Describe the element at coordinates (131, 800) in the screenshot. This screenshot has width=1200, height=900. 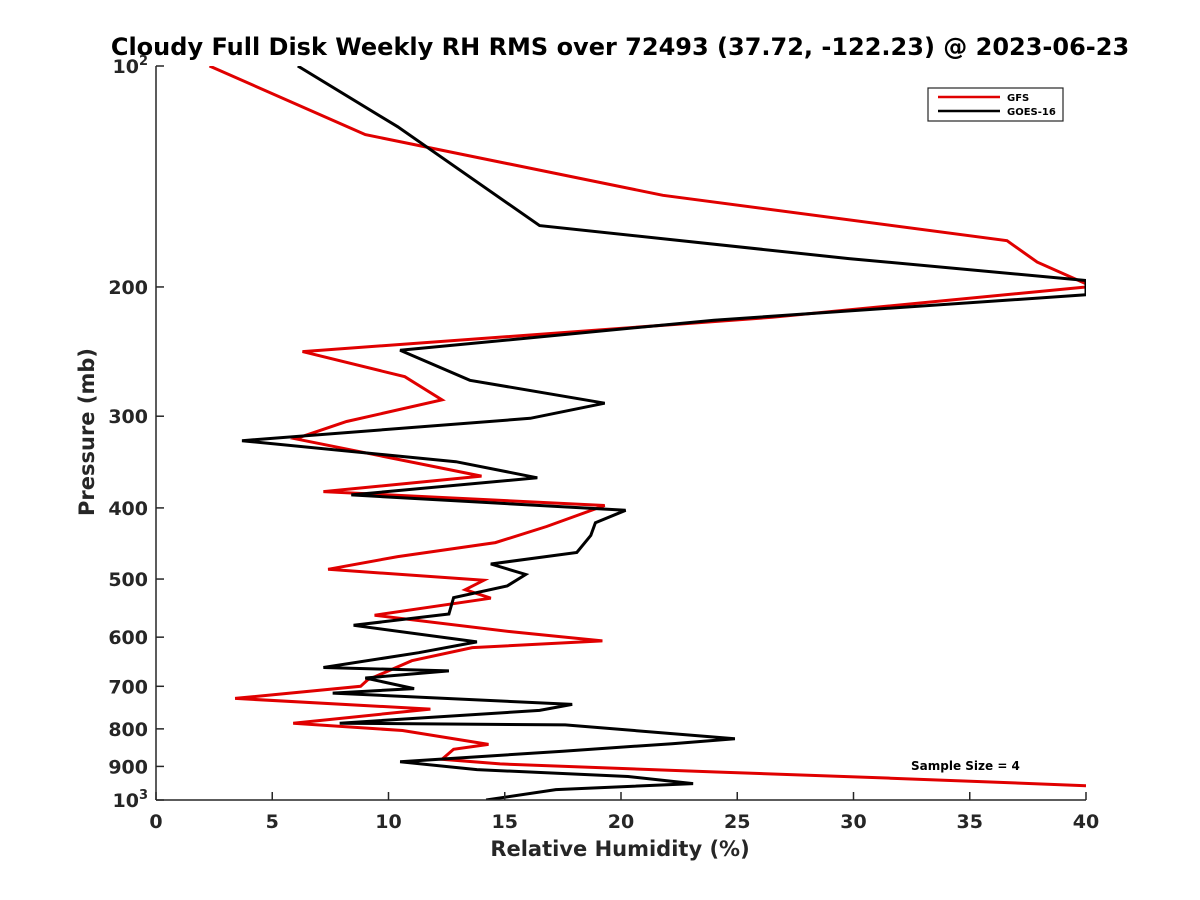
I see `y-tick-label: 10³` at that location.